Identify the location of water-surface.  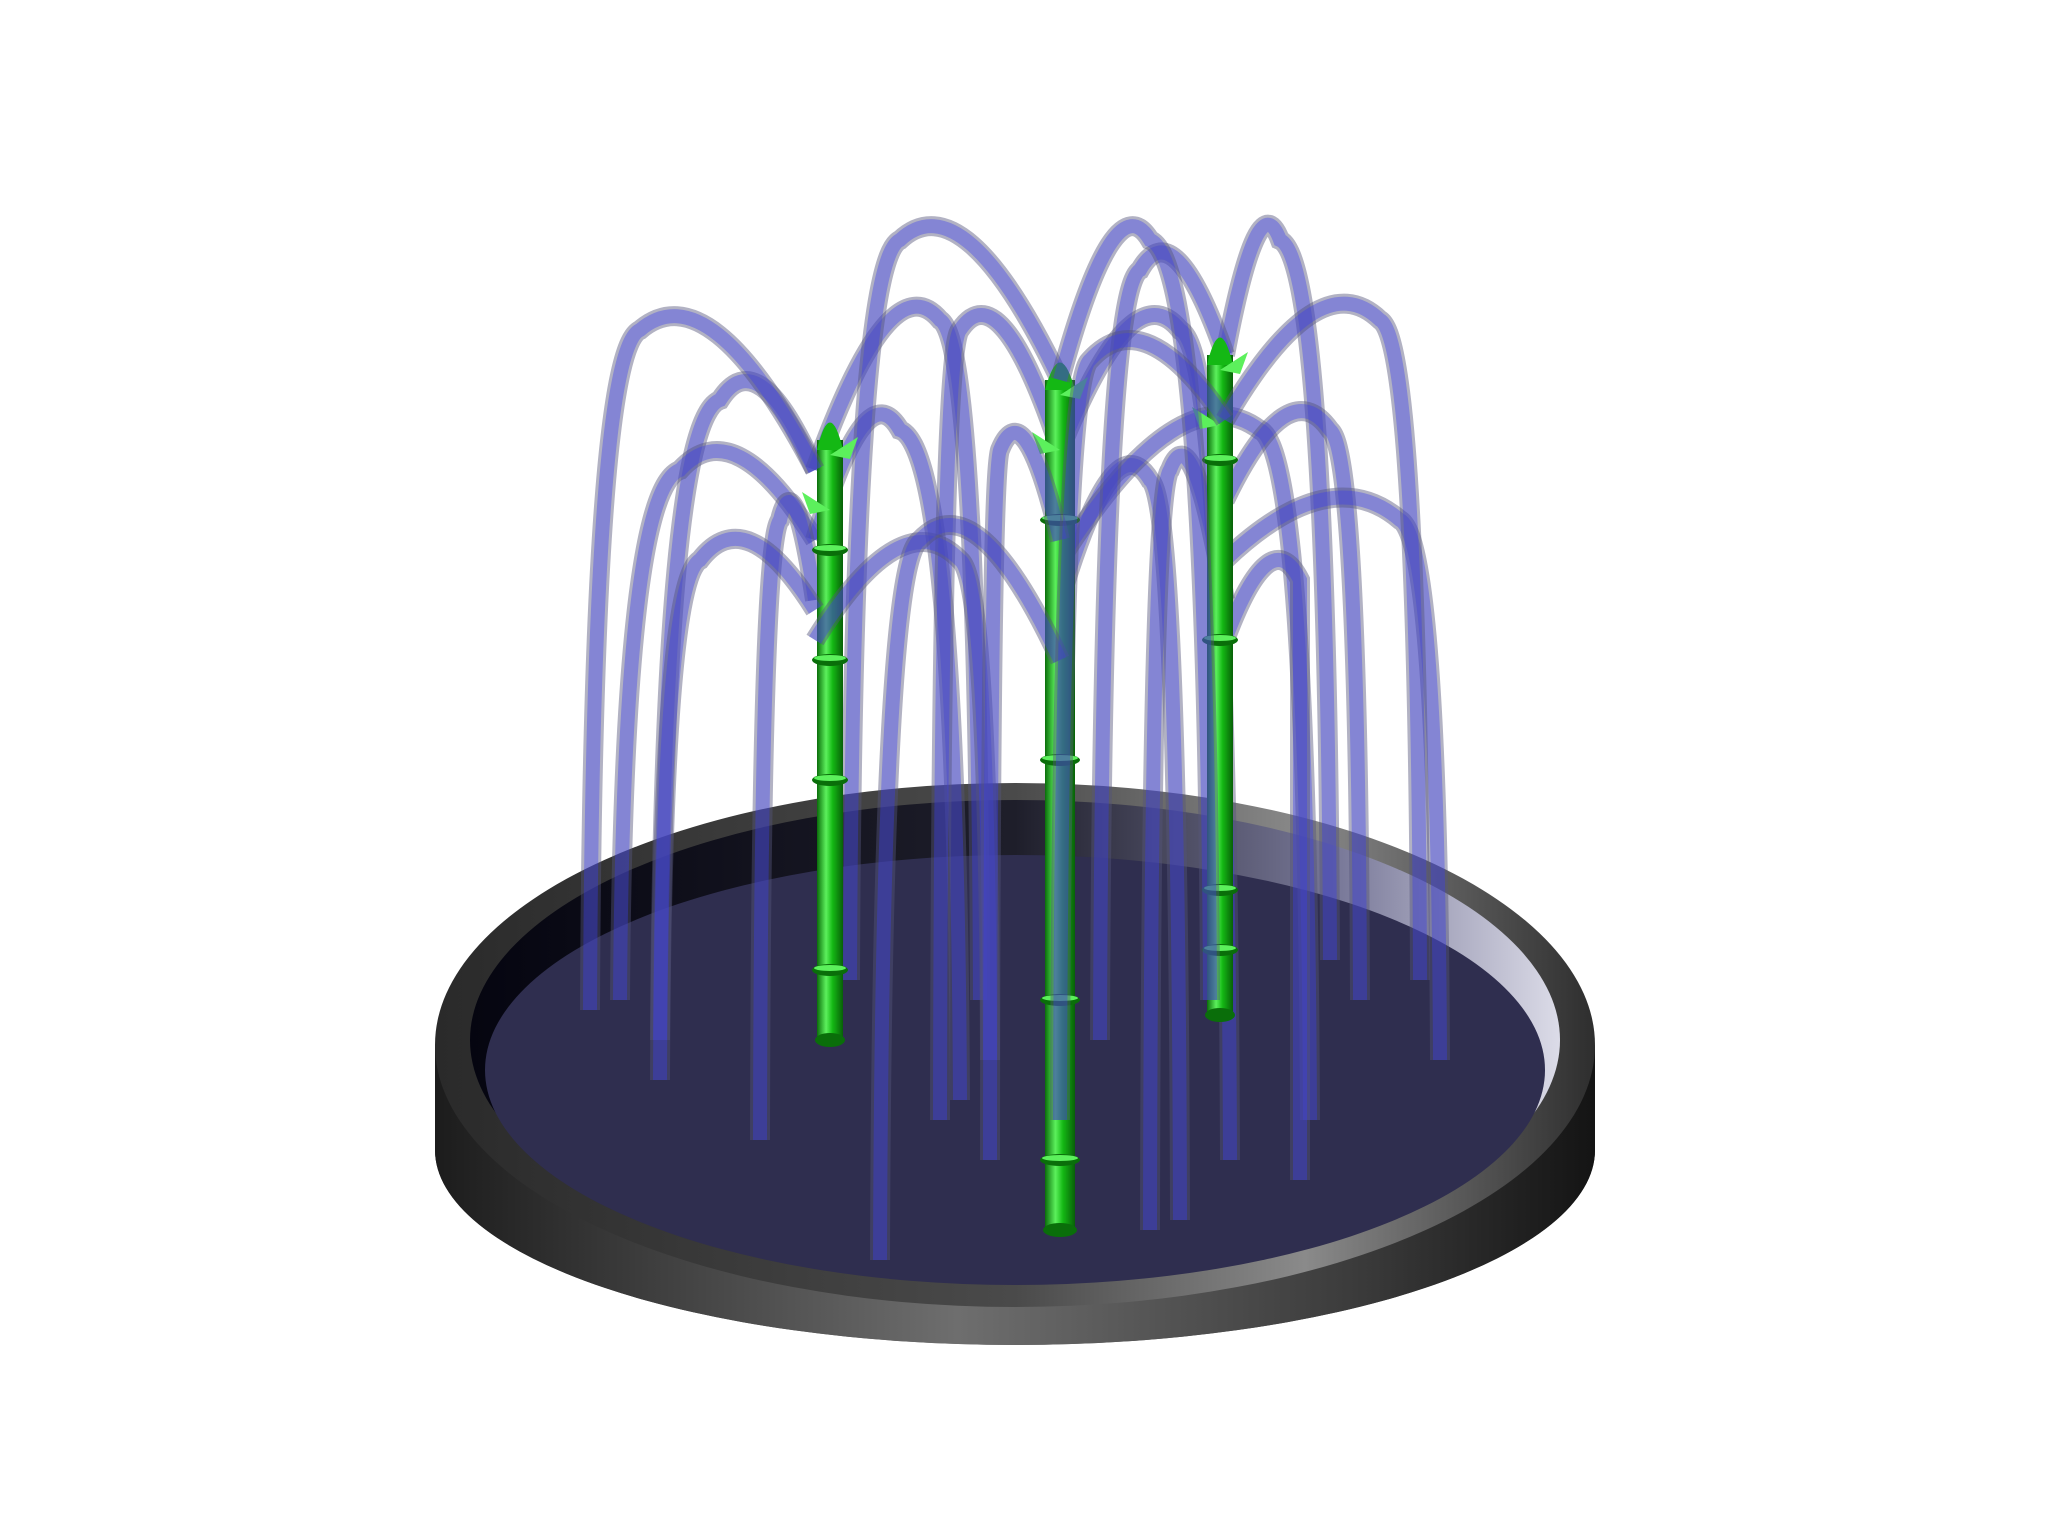
(1015, 1070).